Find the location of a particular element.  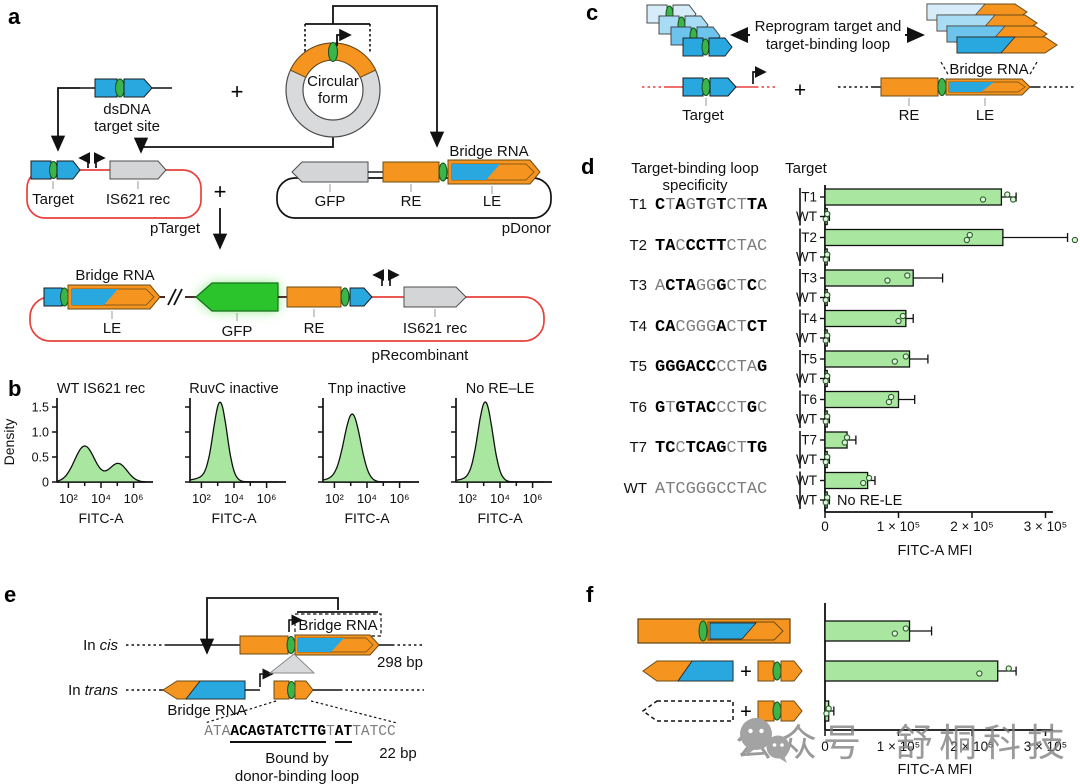

x-axis-label: FITC-A is located at coordinates (234, 518).